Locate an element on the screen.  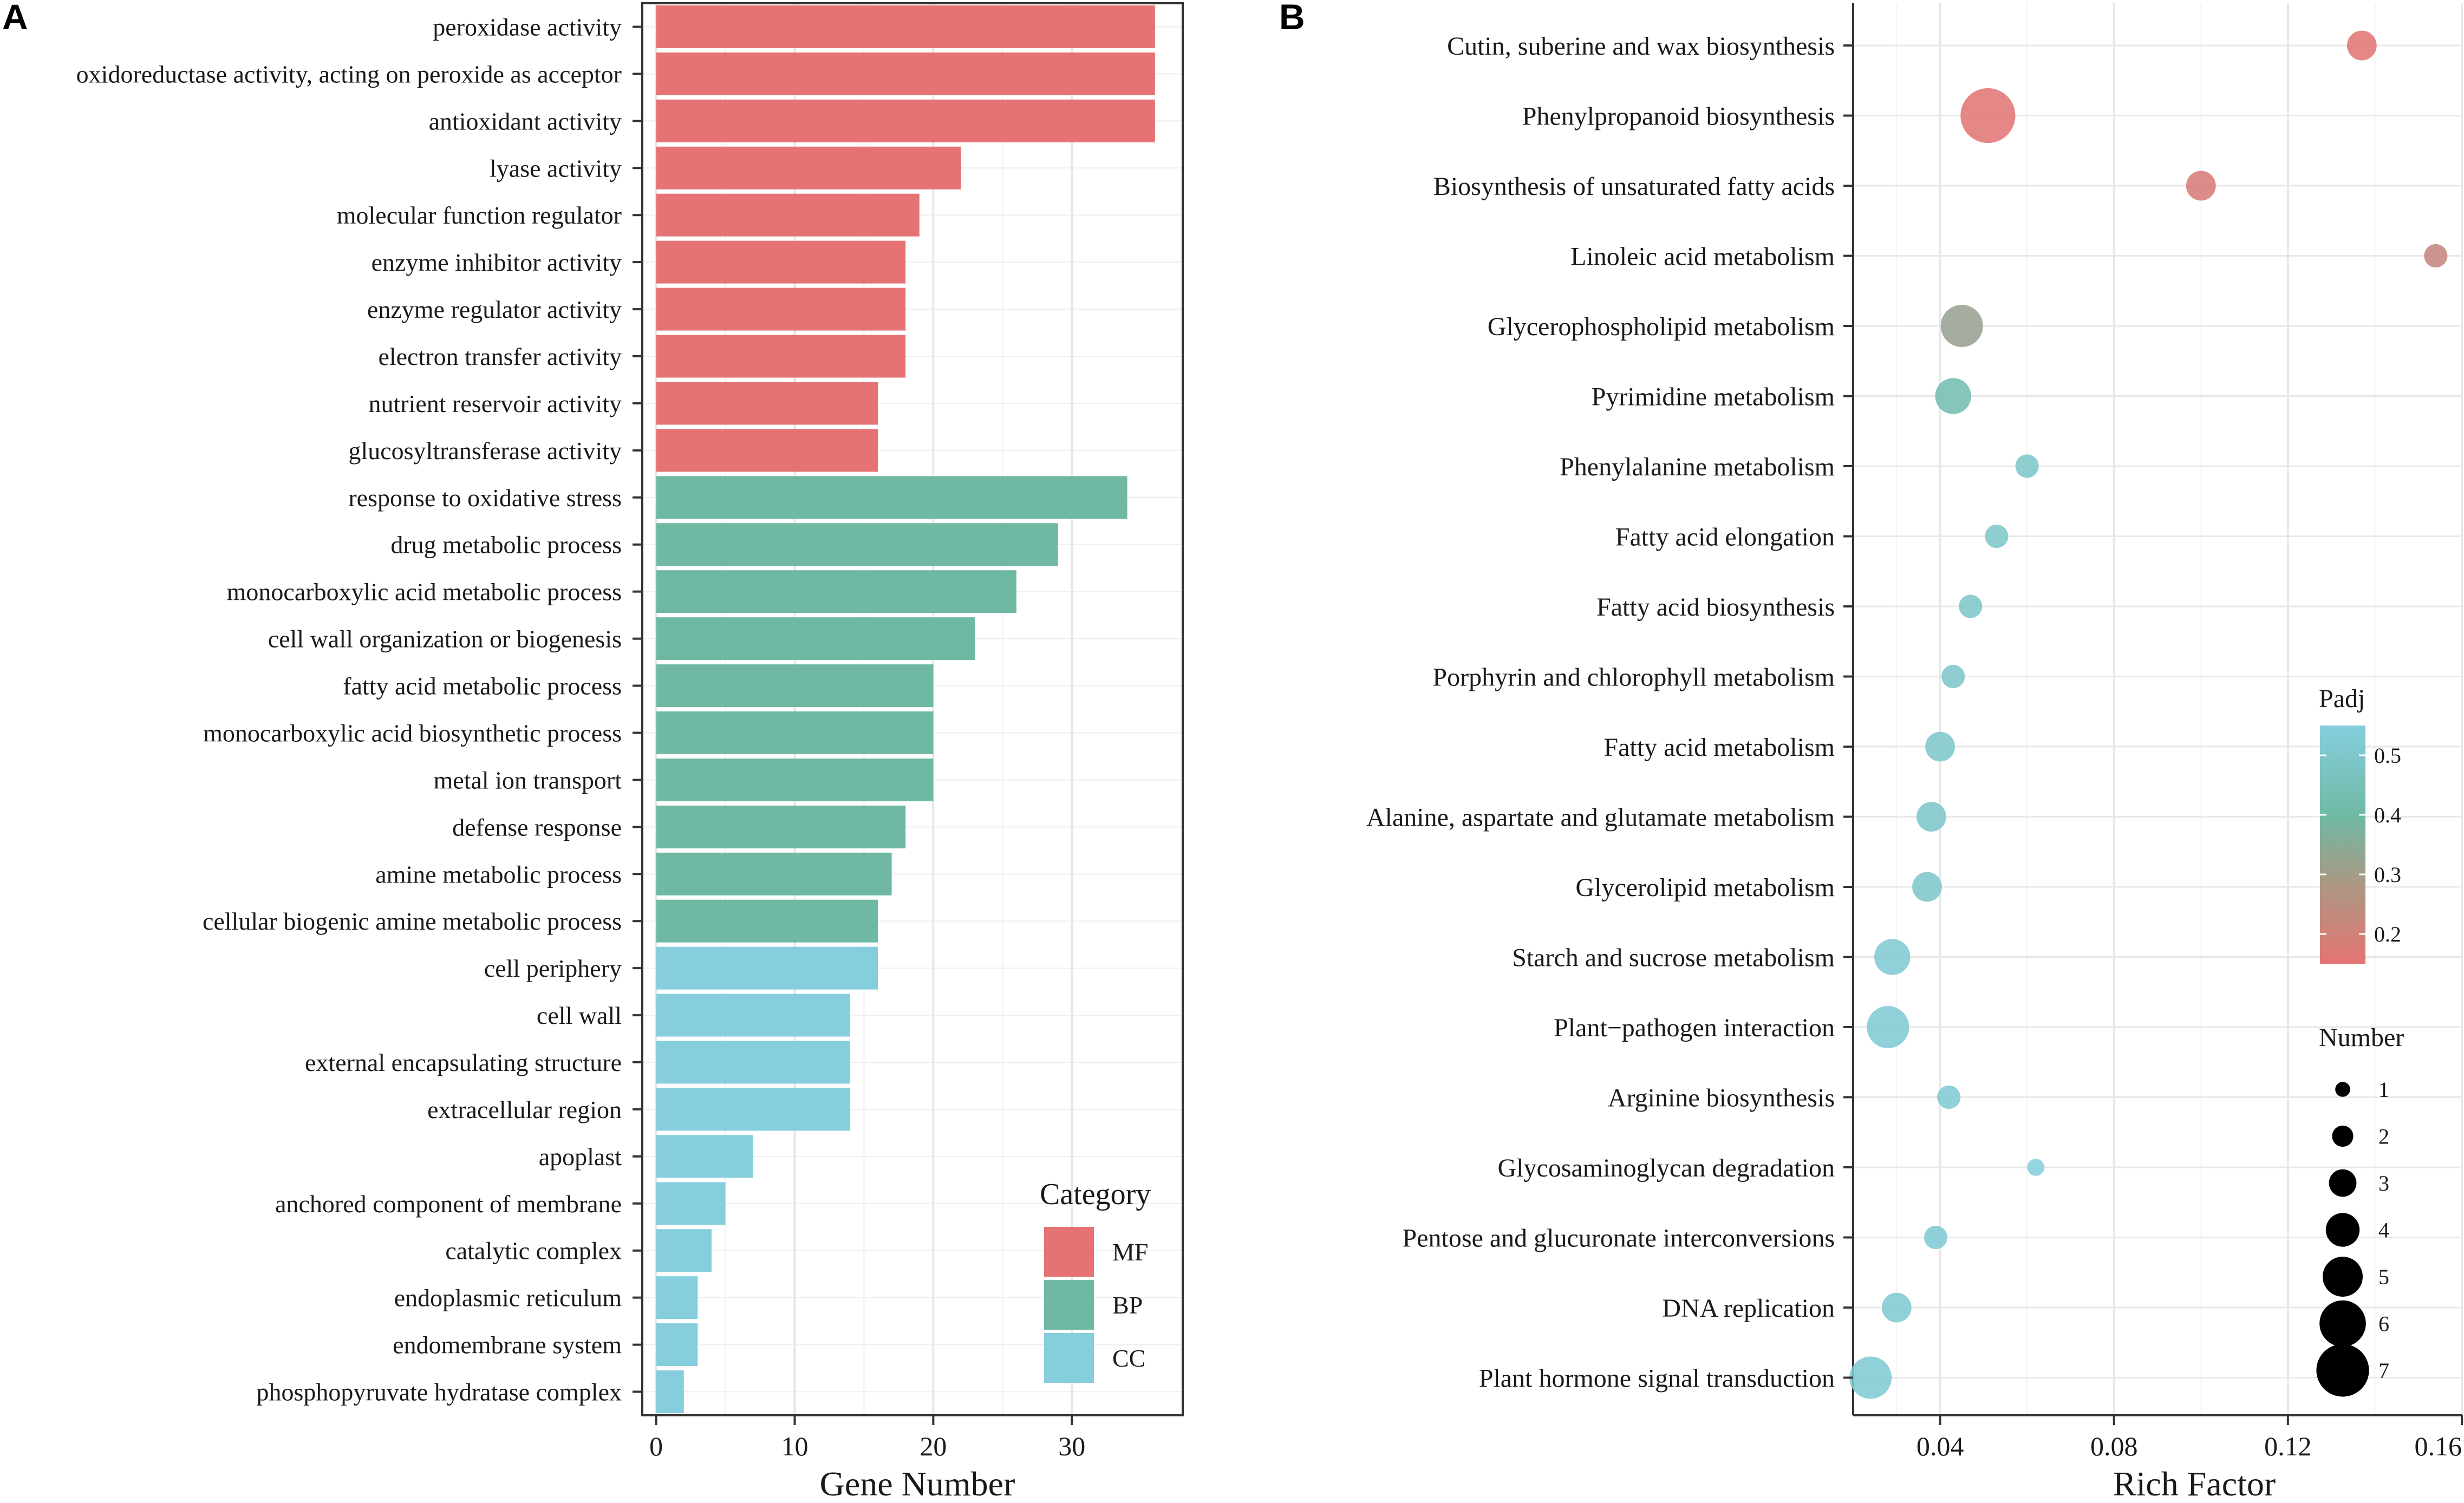
number-legend-title: Number is located at coordinates (2361, 1037).